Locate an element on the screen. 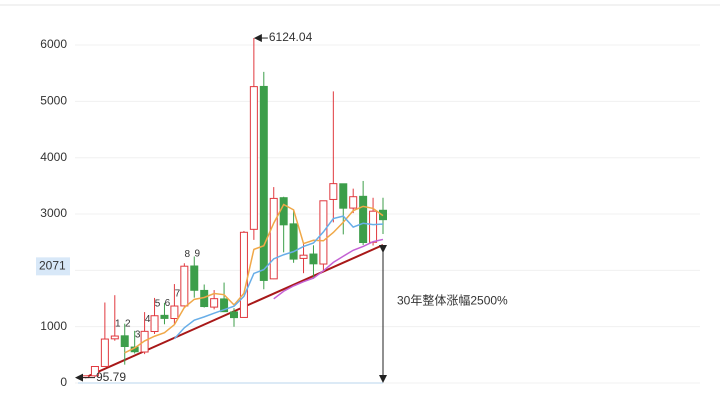  candle-label: 9 is located at coordinates (197, 254).